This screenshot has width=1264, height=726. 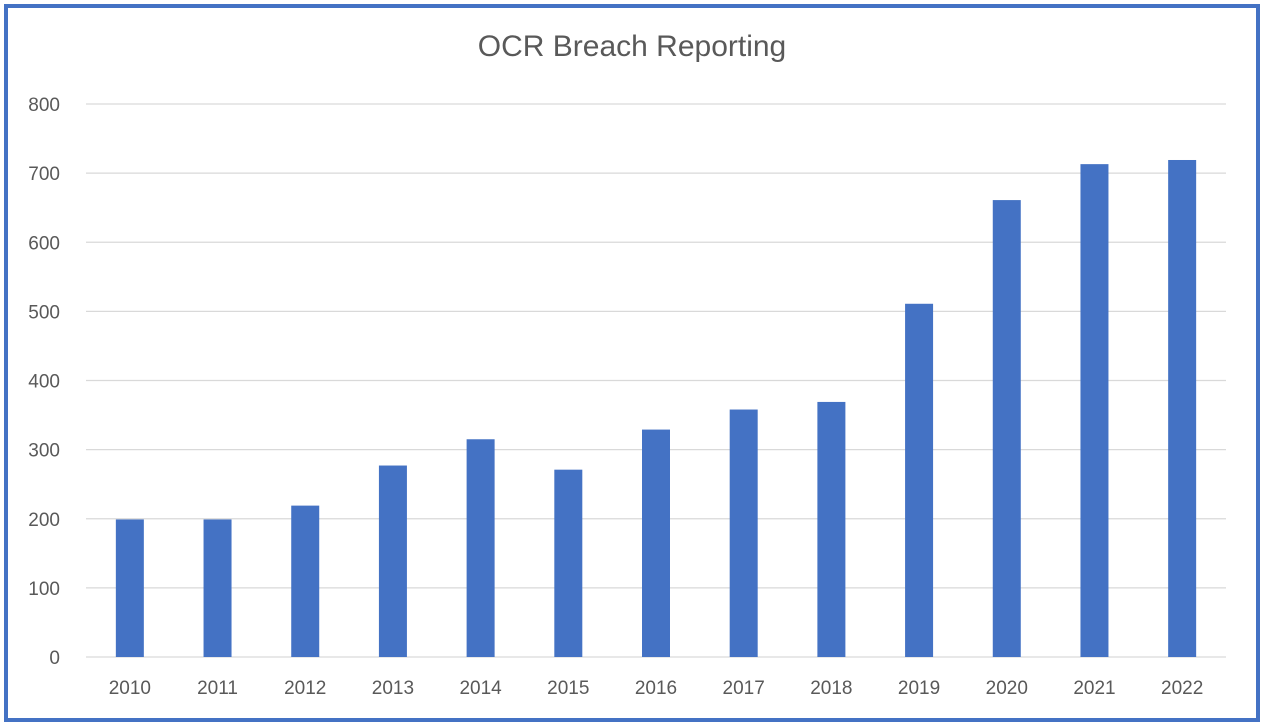 I want to click on x-tick-label: 2021, so click(x=1094, y=688).